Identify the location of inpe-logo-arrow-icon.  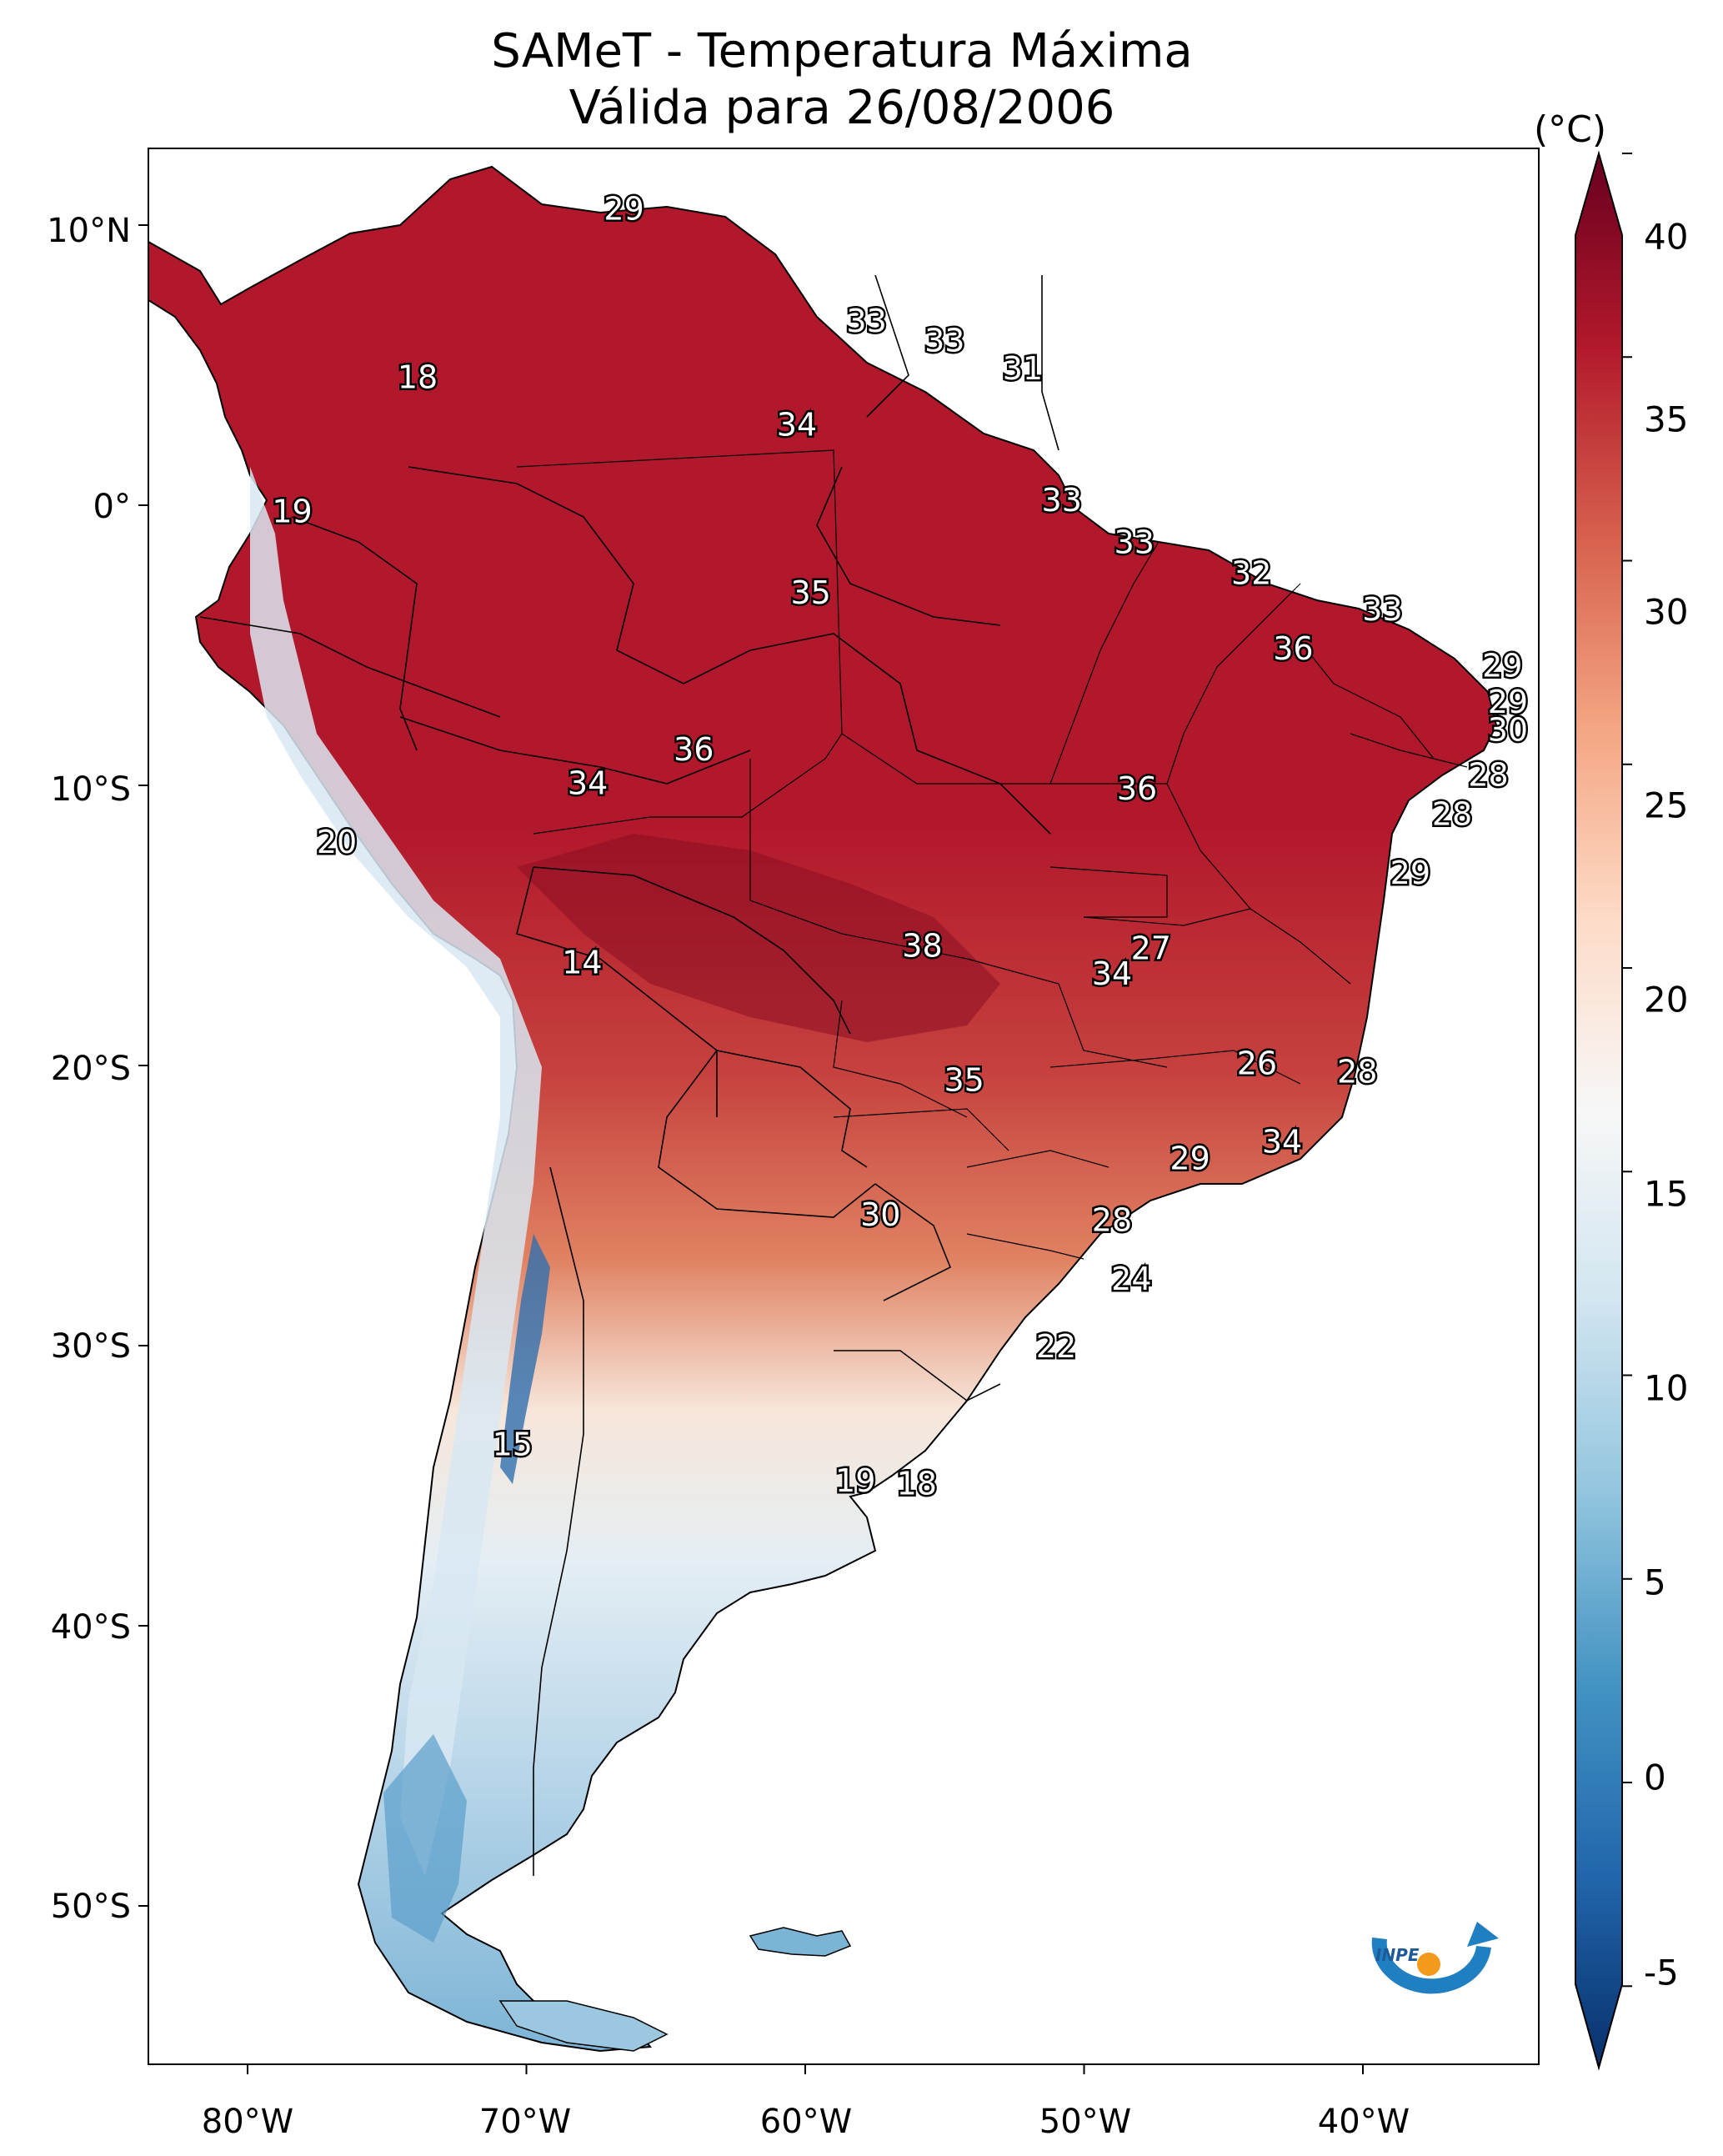
(1483, 1934).